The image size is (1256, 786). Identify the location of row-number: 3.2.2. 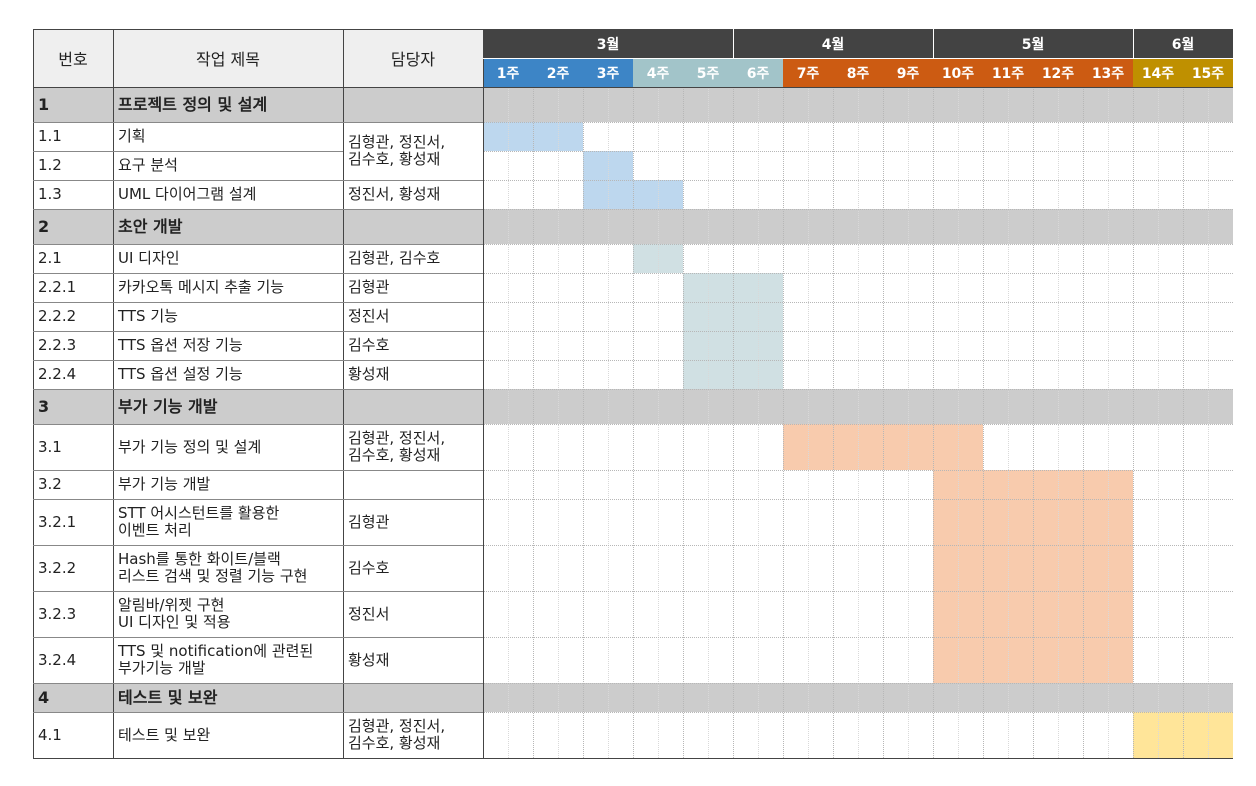
(57, 567).